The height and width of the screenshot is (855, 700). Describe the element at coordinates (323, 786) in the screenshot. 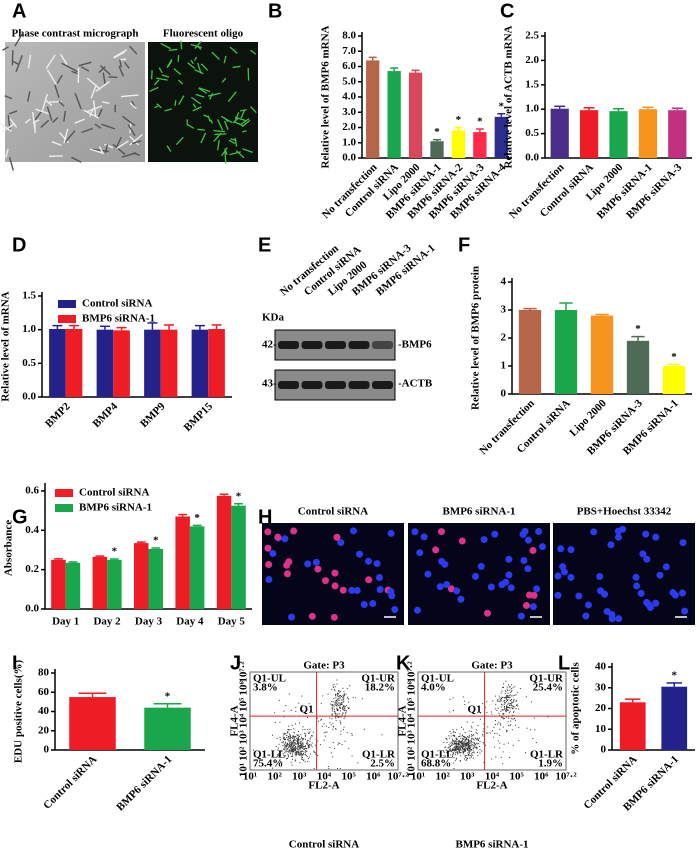

I see `x-axis-label: FL2-A` at that location.